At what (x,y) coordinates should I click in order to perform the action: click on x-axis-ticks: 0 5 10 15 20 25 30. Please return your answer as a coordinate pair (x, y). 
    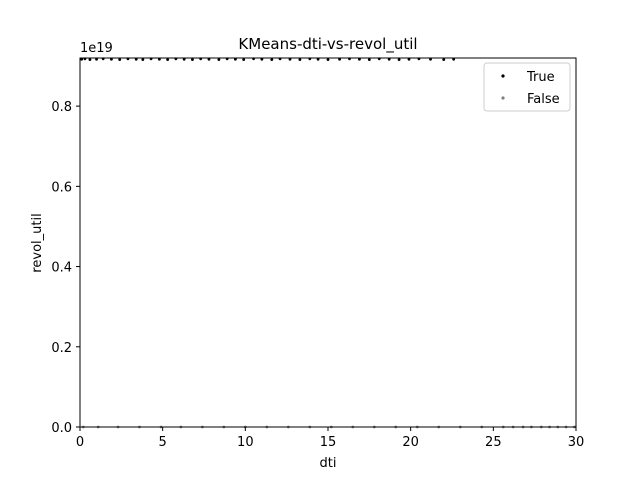
    Looking at the image, I should click on (330, 438).